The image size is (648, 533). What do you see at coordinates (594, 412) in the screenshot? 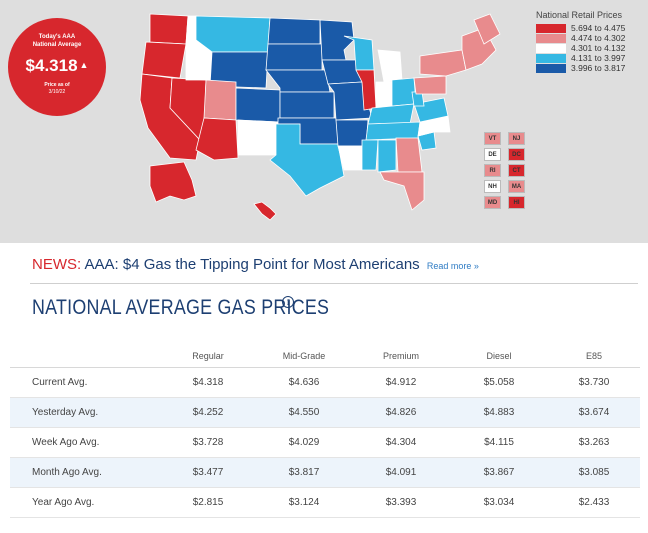
I see `table-cell: $3.674` at bounding box center [594, 412].